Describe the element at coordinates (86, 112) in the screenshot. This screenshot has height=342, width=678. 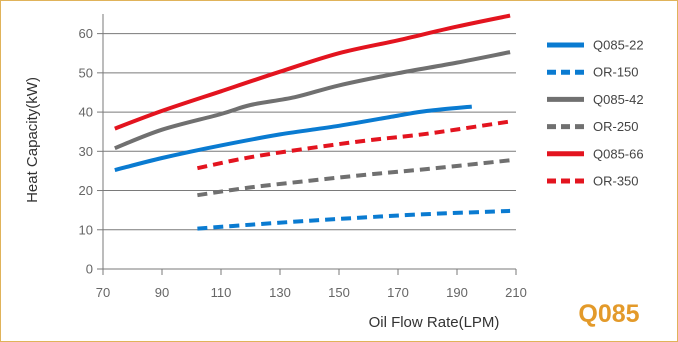
I see `y-tick-label-40: 40` at that location.